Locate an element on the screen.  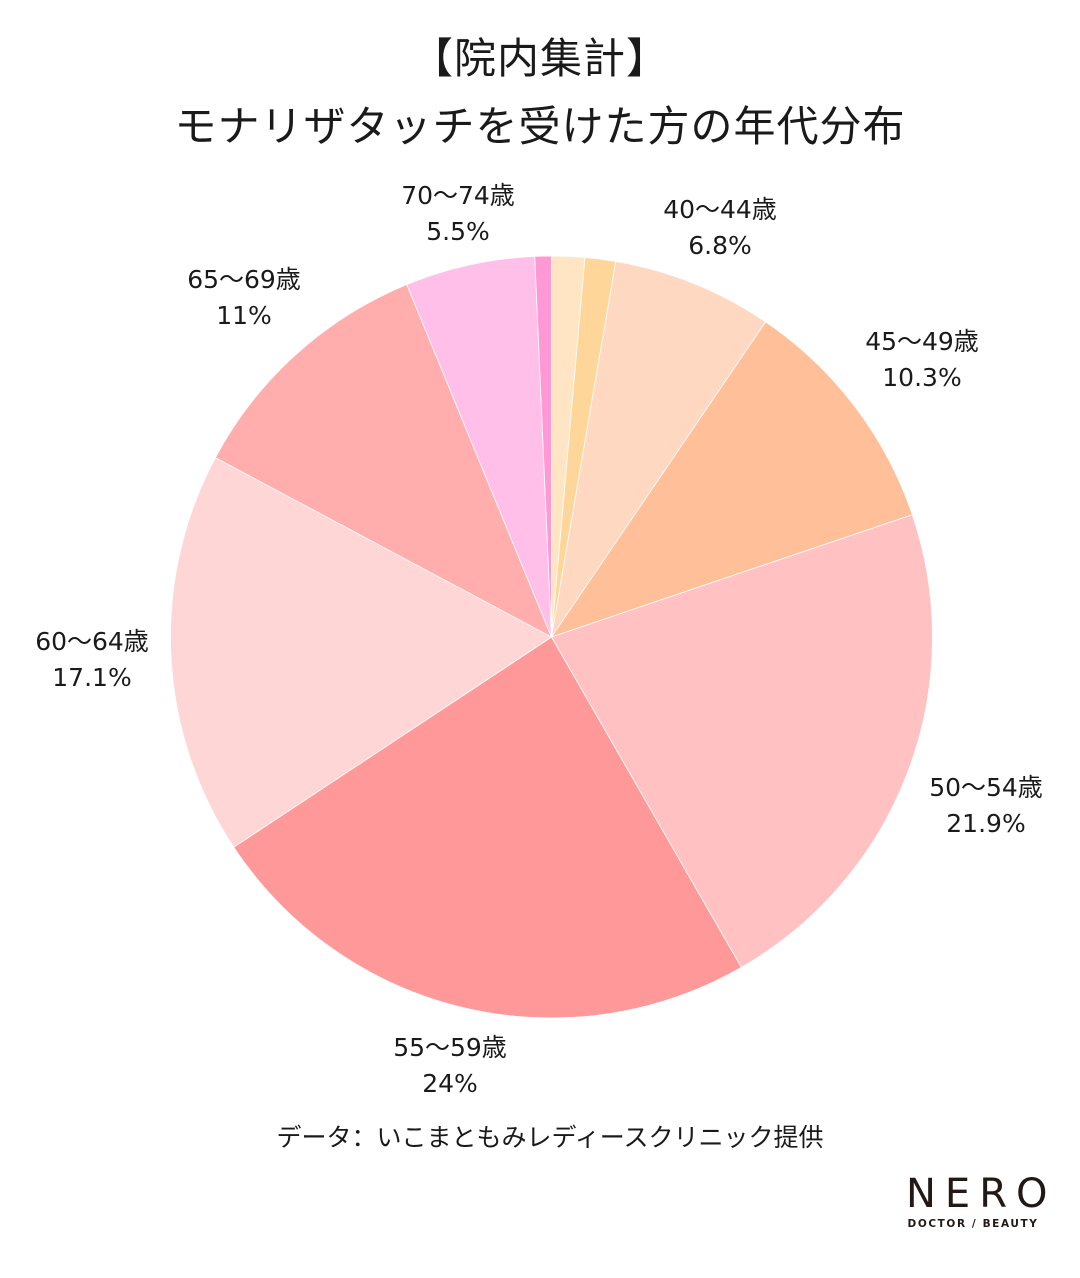
logo-tagline: DOCTOR / BEAUTY is located at coordinates (973, 1224).